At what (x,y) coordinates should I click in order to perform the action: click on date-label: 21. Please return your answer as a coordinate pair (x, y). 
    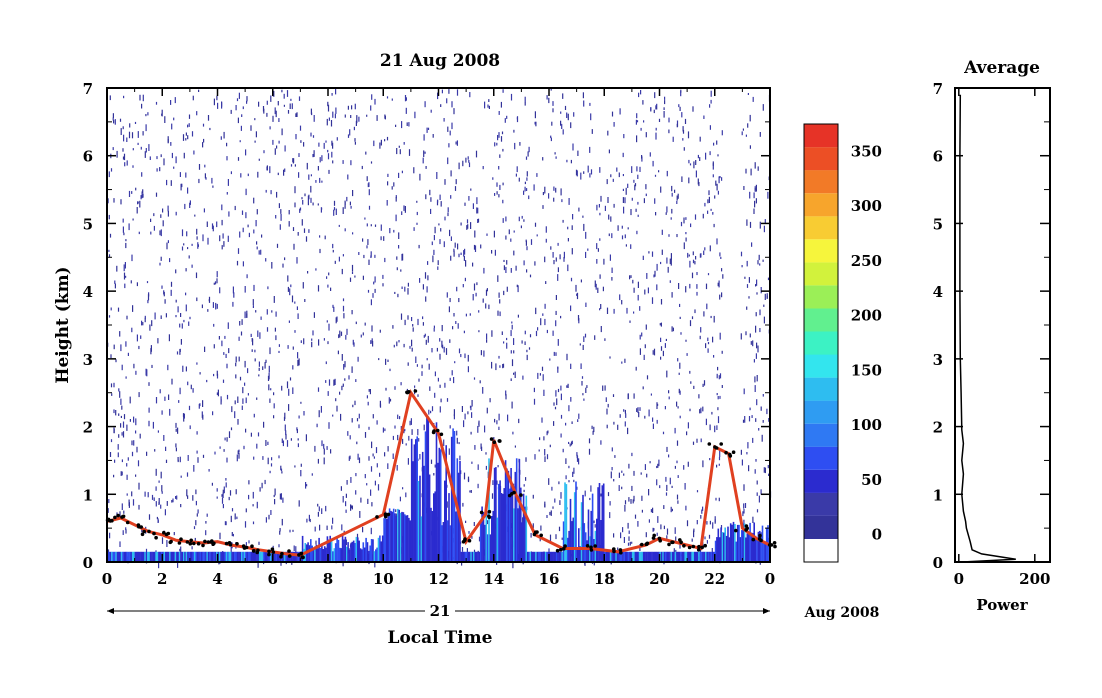
    Looking at the image, I should click on (440, 611).